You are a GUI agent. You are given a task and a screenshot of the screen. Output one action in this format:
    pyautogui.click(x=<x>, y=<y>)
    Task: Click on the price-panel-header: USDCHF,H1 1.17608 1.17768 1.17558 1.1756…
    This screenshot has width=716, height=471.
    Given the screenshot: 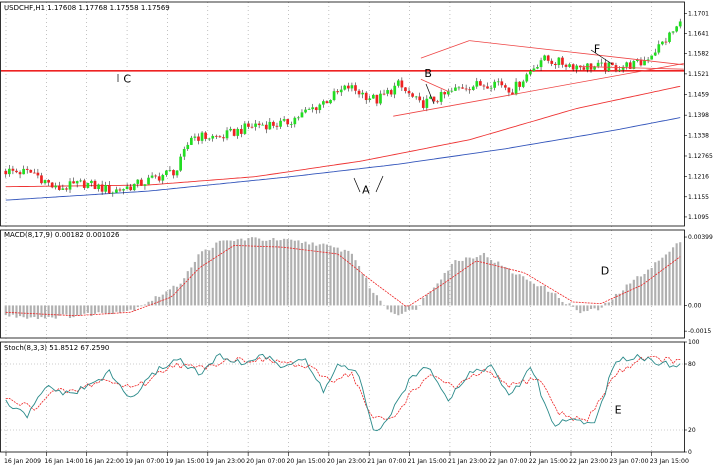 What is the action you would take?
    pyautogui.click(x=87, y=8)
    